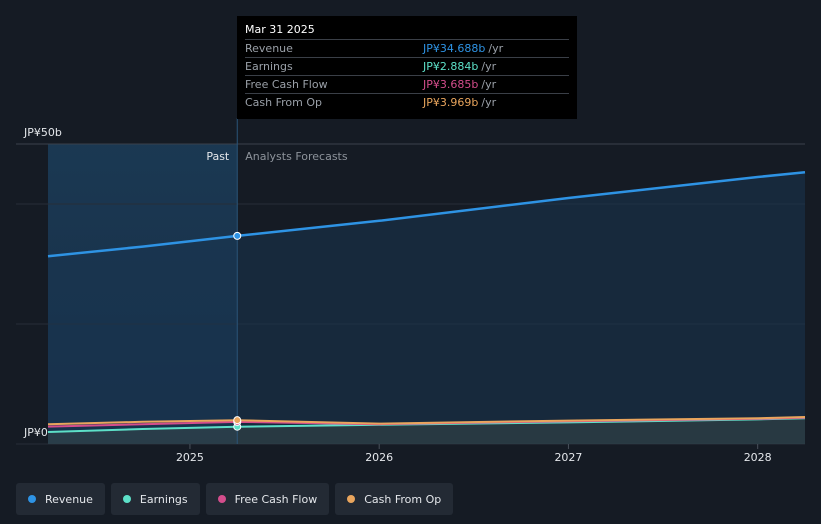 The height and width of the screenshot is (524, 821). Describe the element at coordinates (568, 457) in the screenshot. I see `x-tick-label: 2027` at that location.